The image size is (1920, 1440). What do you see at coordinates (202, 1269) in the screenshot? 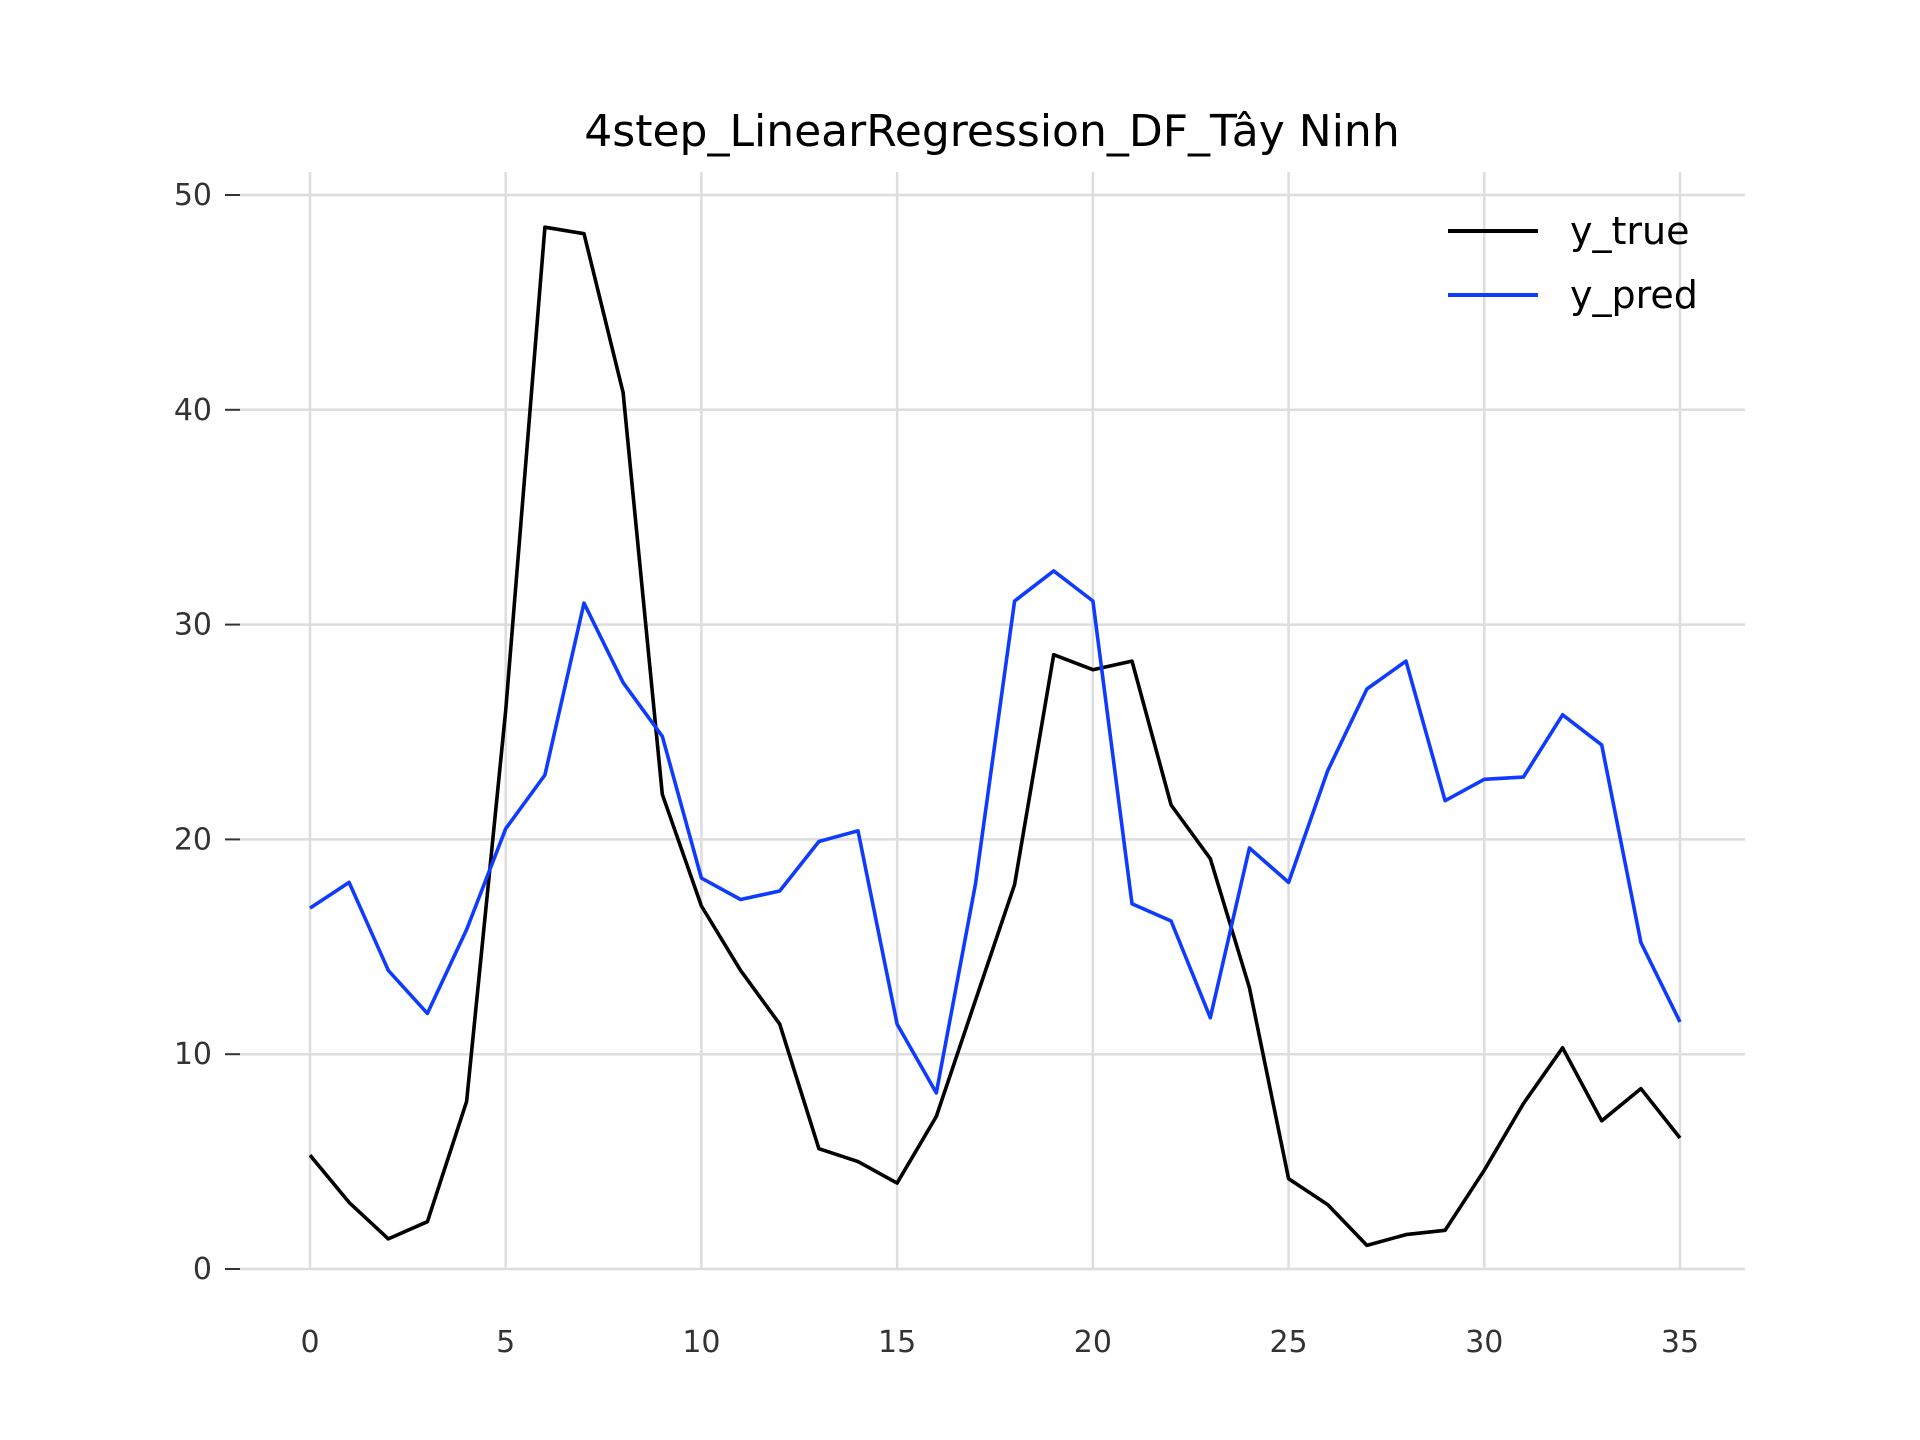
I see `y-tick-label: 0` at bounding box center [202, 1269].